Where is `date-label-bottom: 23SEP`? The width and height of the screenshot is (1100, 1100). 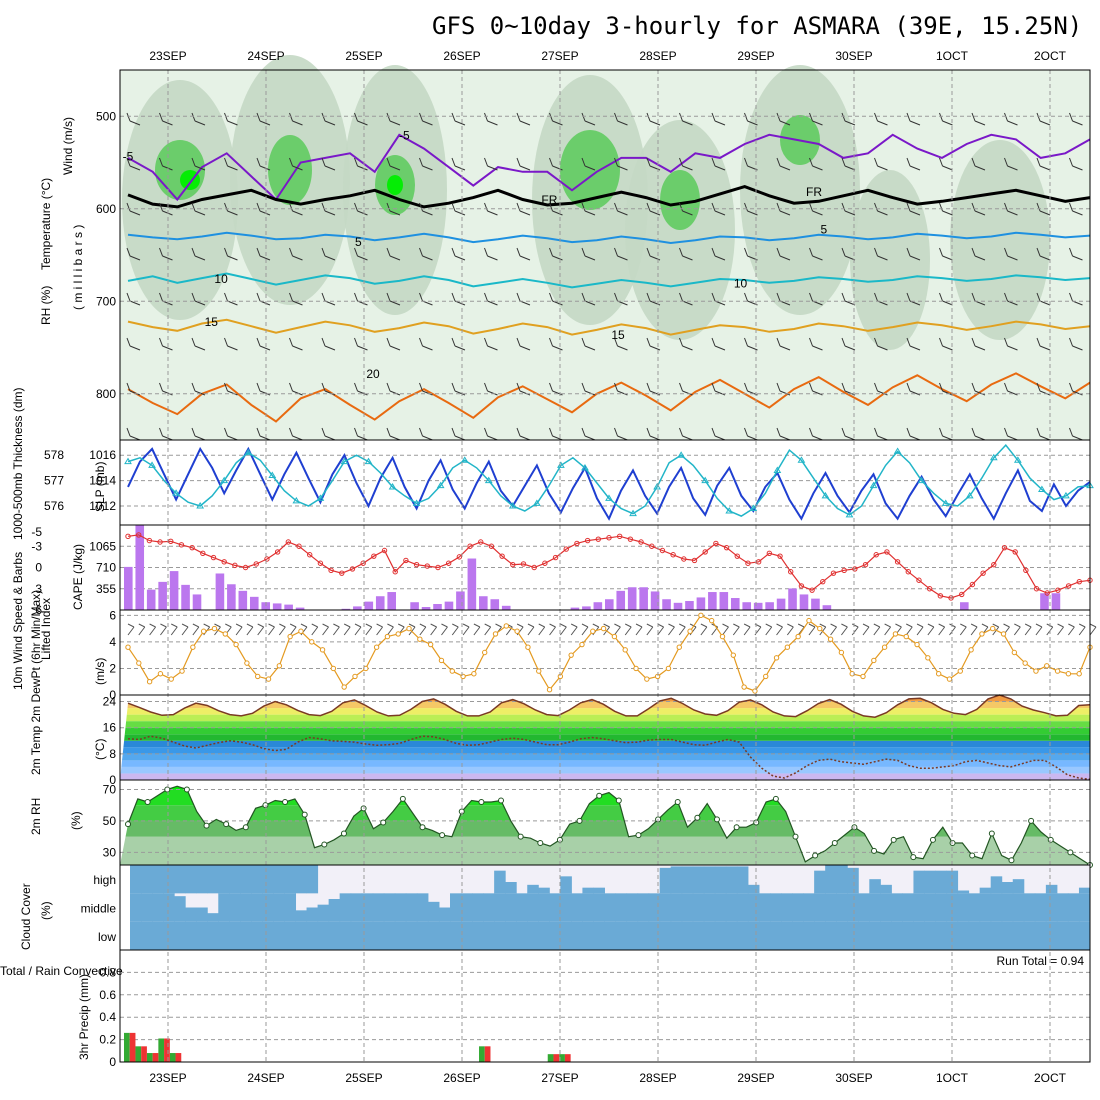
date-label-bottom: 23SEP is located at coordinates (167, 1078).